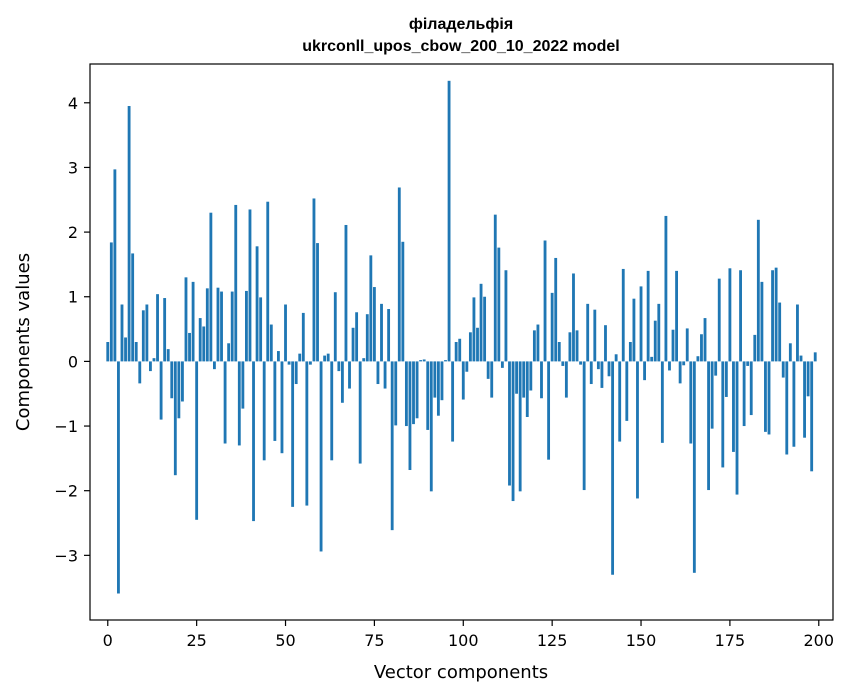 This screenshot has width=847, height=696. What do you see at coordinates (460, 46) in the screenshot?
I see `chart-subtitle: ukrconll_upos_cbow_200_10_2022 model` at bounding box center [460, 46].